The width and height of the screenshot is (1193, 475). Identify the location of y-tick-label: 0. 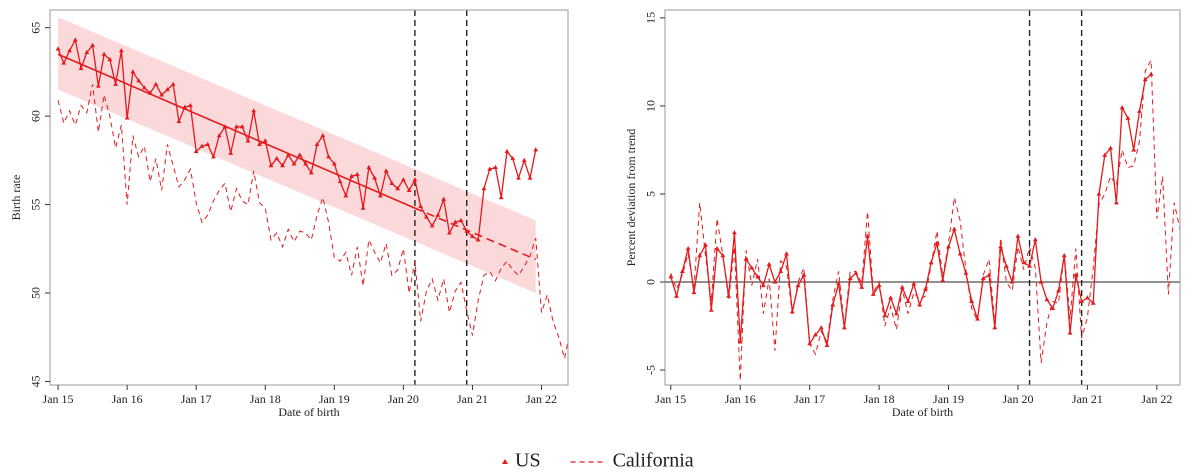
(651, 282).